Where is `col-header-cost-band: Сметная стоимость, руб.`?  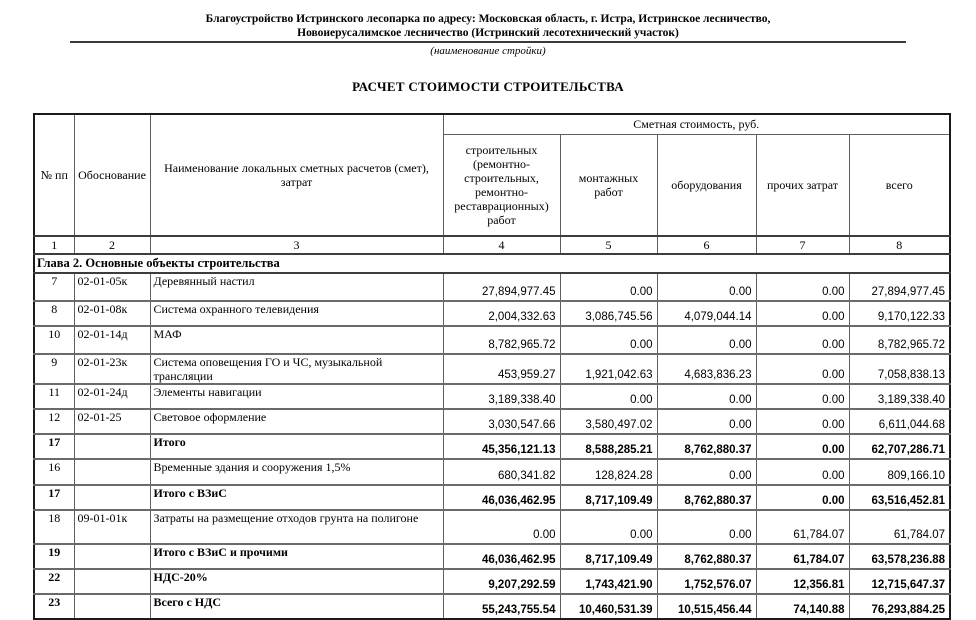
col-header-cost-band: Сметная стоимость, руб. is located at coordinates (696, 124).